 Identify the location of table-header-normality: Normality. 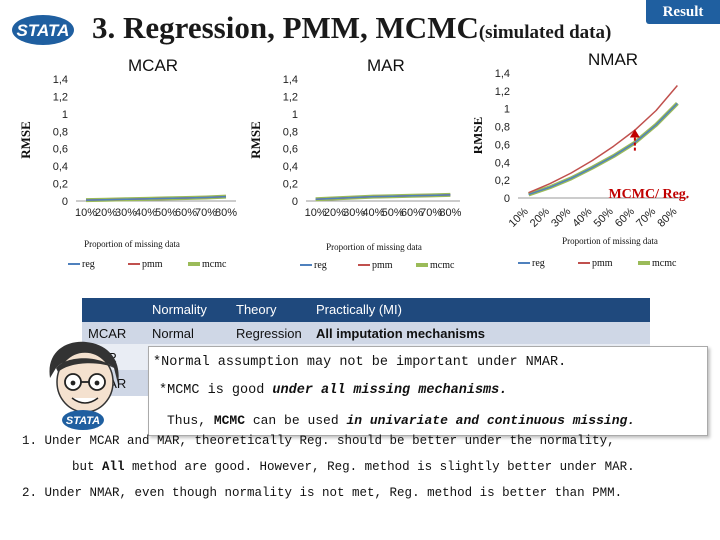
(179, 309).